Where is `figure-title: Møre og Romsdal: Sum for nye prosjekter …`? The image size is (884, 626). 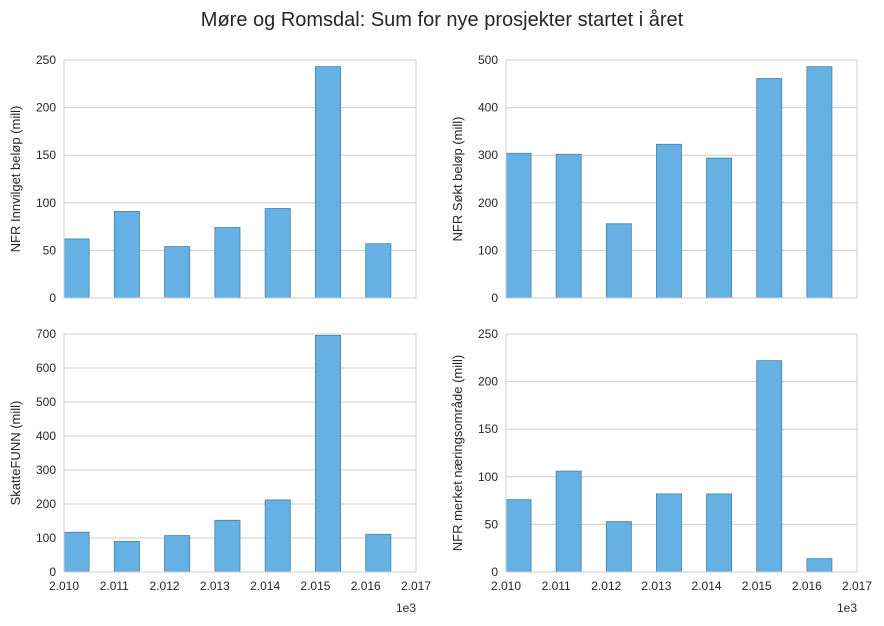 figure-title: Møre og Romsdal: Sum for nye prosjekter … is located at coordinates (442, 20).